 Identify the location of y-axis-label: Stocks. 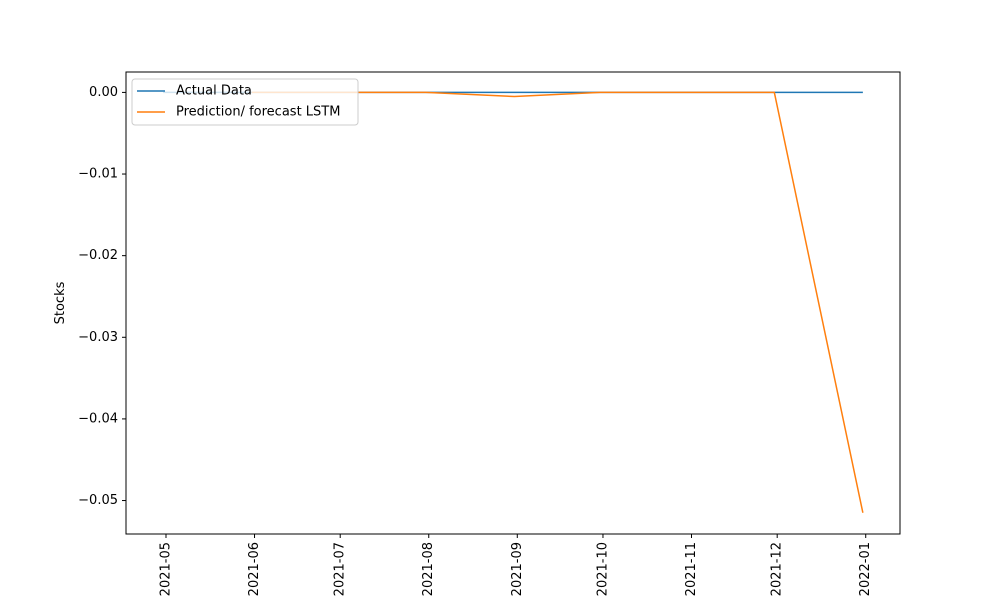
(60, 302).